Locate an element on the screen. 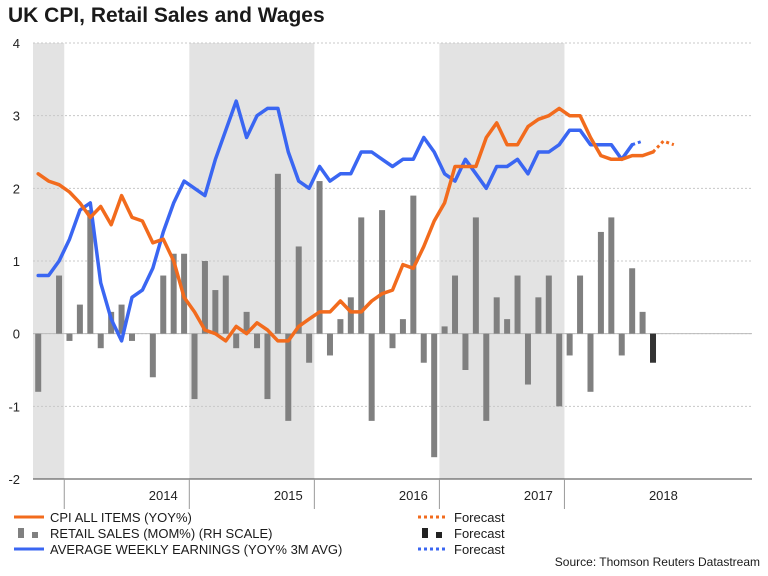 Image resolution: width=768 pixels, height=576 pixels. x-tick-label: 2014 is located at coordinates (163, 495).